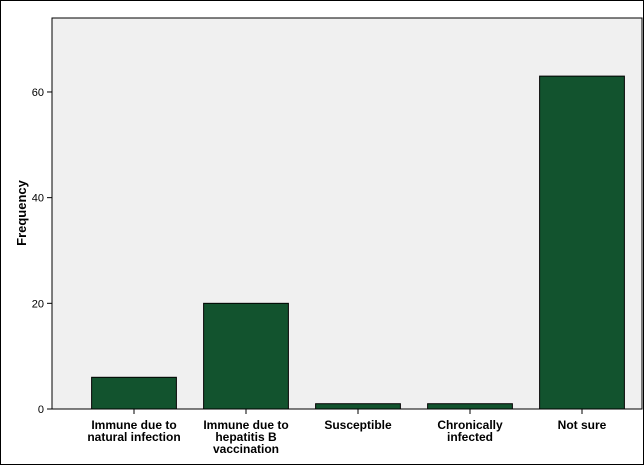 Image resolution: width=644 pixels, height=465 pixels. Describe the element at coordinates (41, 410) in the screenshot. I see `y-tick-label: 0` at that location.